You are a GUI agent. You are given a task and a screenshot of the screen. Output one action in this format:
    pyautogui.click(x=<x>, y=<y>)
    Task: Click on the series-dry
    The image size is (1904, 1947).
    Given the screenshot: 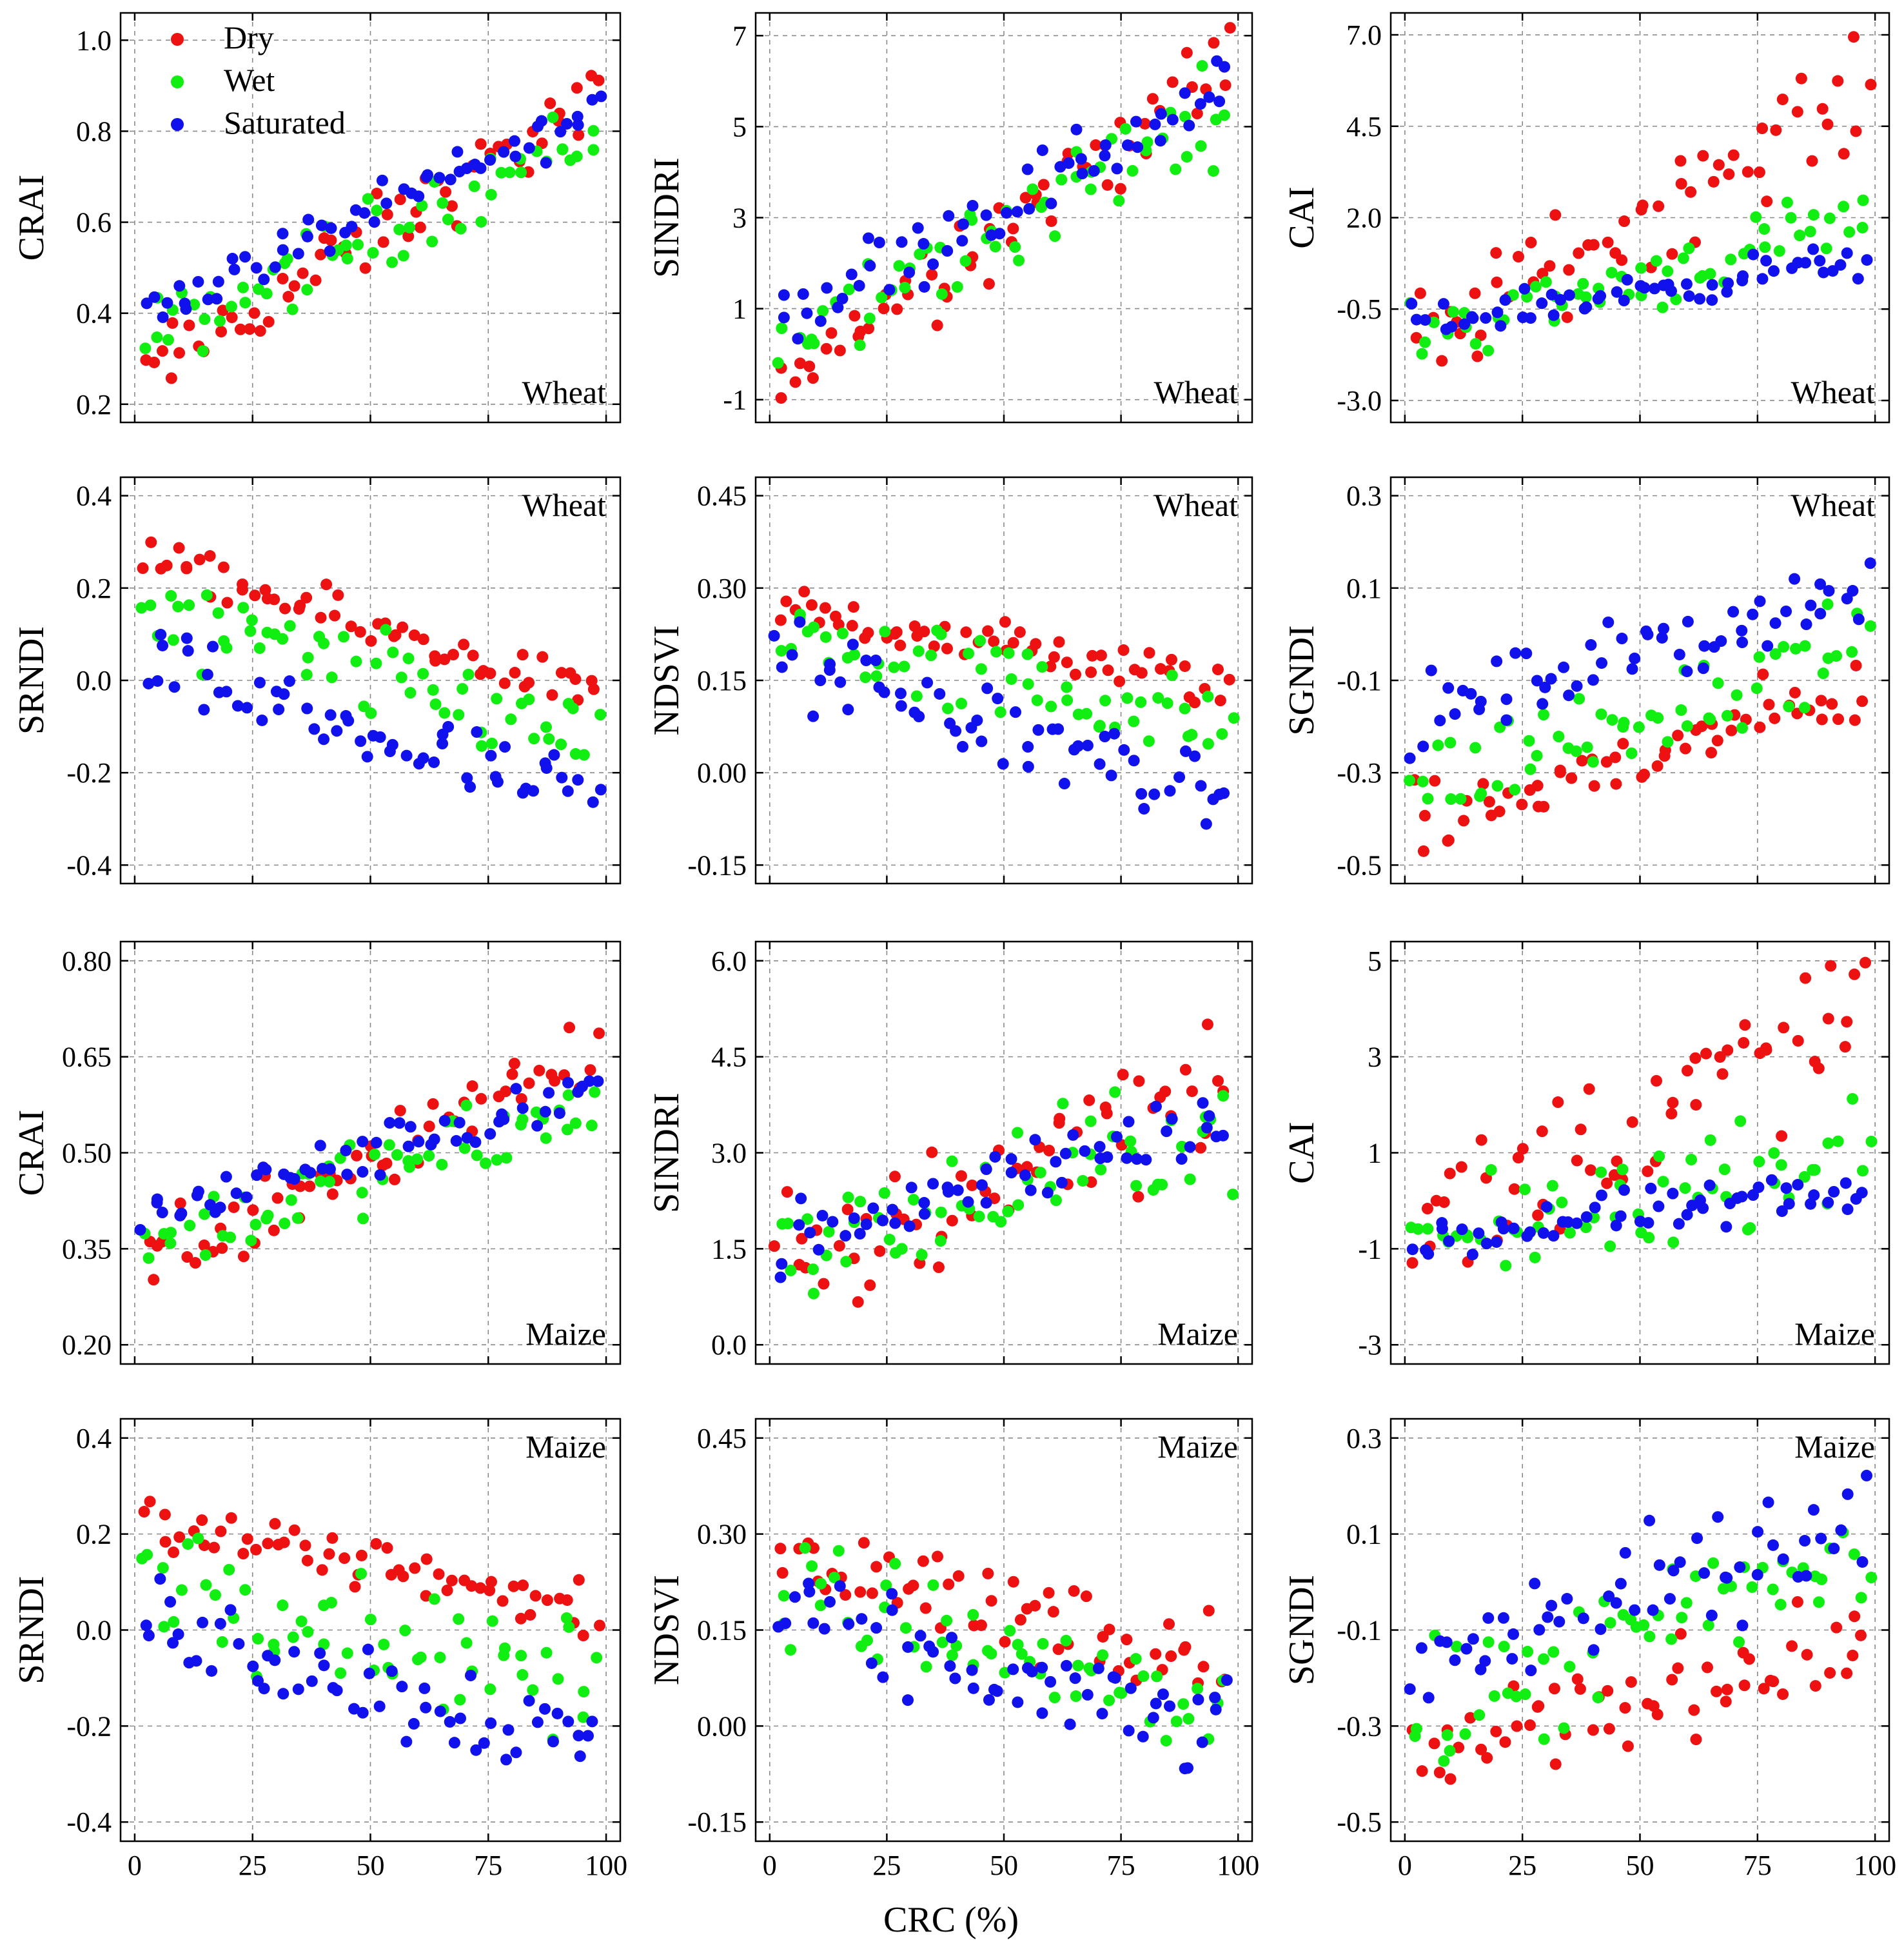 What is the action you would take?
    pyautogui.click(x=1004, y=647)
    